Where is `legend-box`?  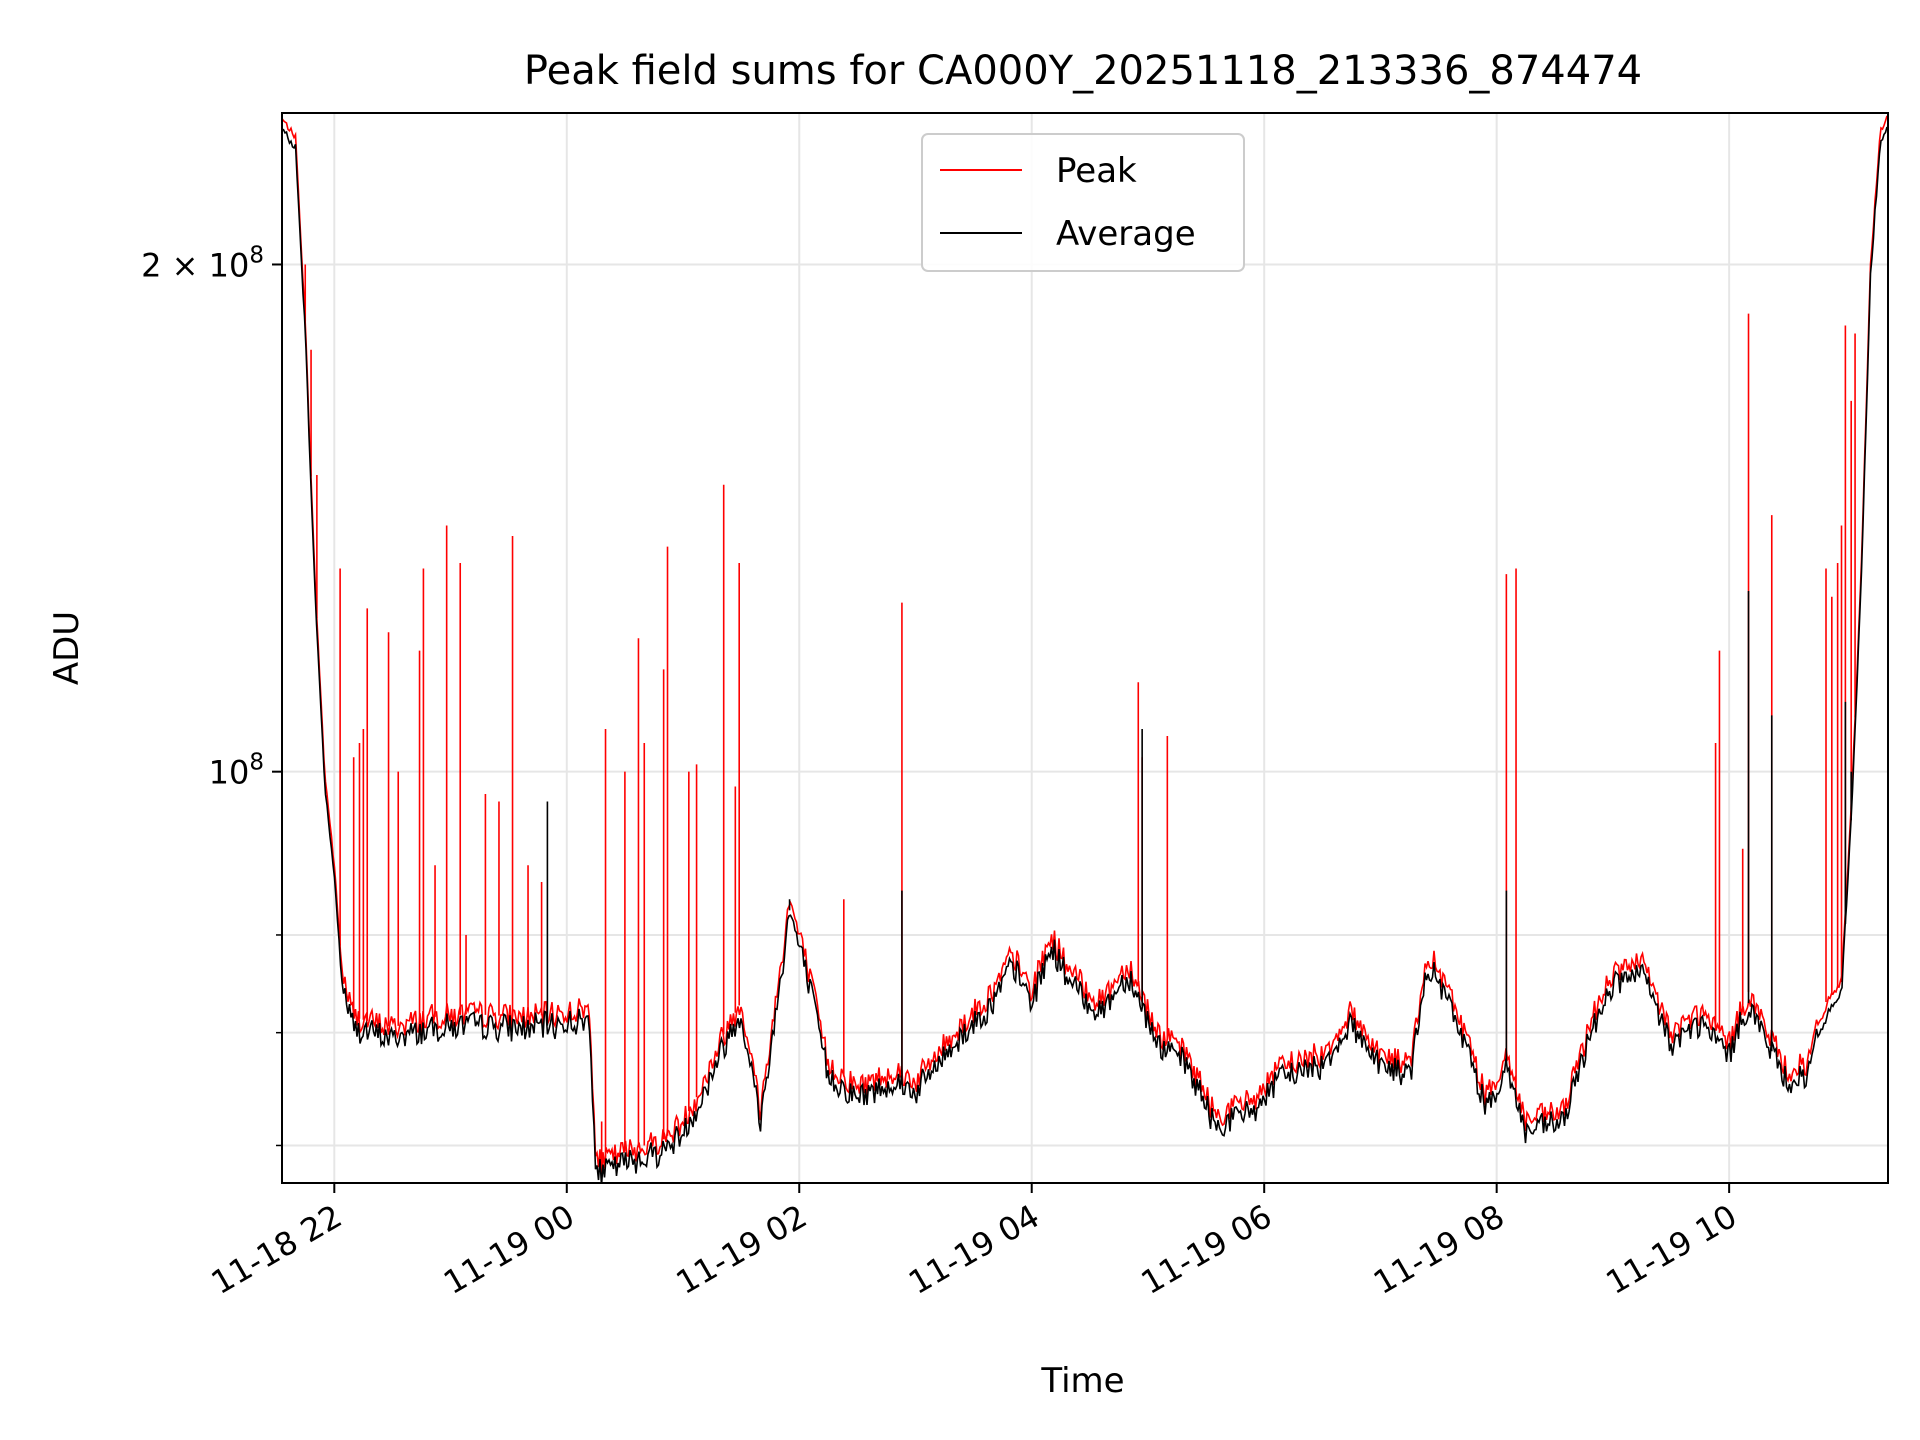
legend-box is located at coordinates (1083, 202).